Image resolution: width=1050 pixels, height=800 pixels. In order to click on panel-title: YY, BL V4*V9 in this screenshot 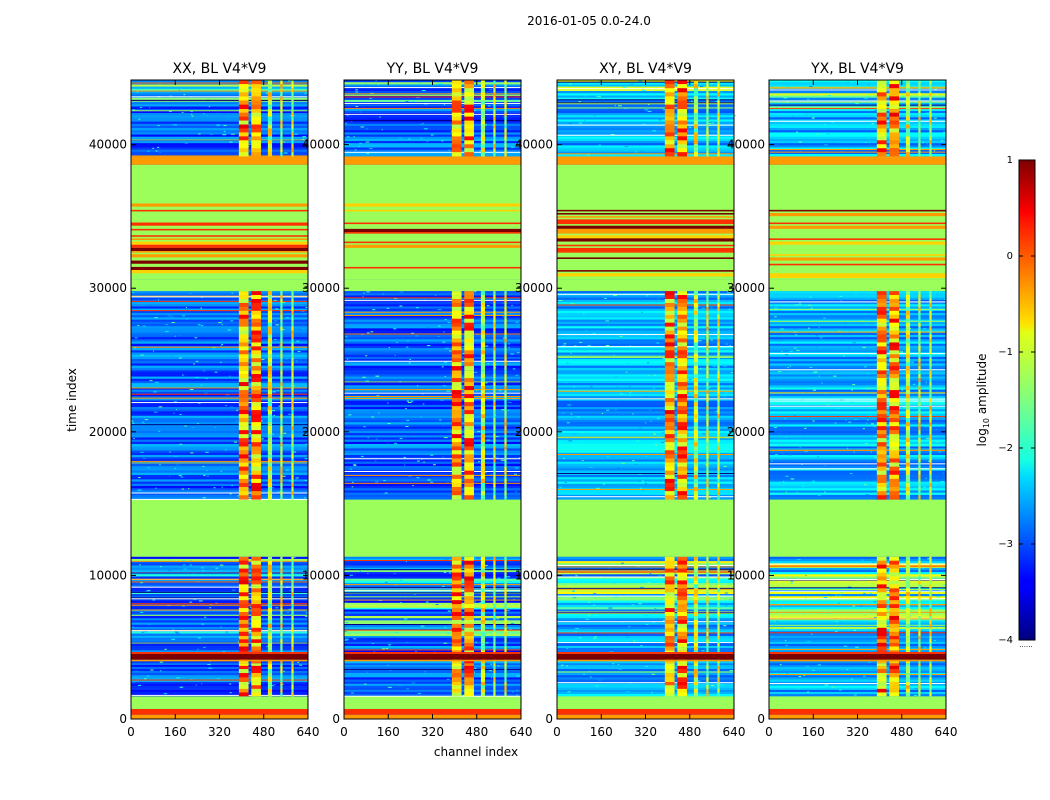, I will do `click(432, 69)`.